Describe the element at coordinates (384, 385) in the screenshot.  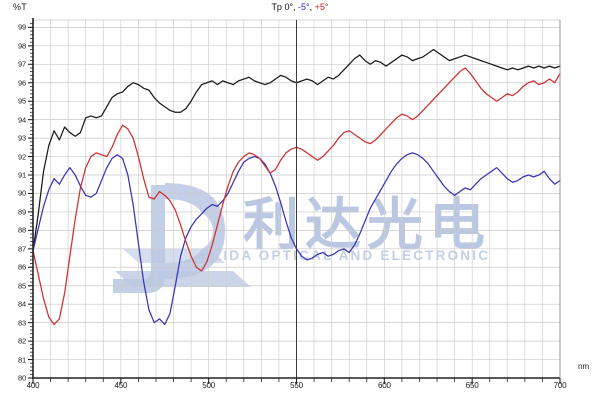
I see `x-tick-label: 600` at that location.